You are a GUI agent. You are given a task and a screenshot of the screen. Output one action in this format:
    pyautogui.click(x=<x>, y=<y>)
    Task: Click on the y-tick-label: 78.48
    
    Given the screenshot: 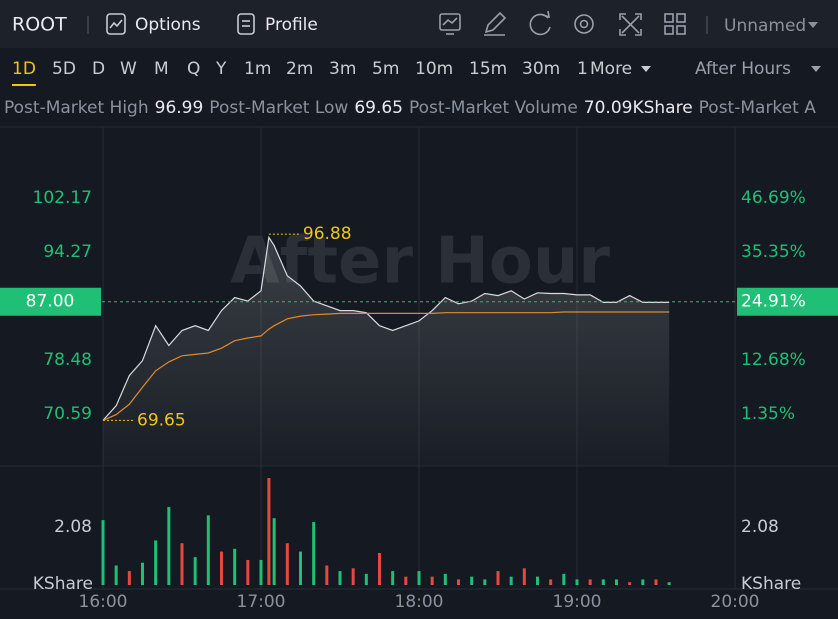 What is the action you would take?
    pyautogui.click(x=67, y=360)
    